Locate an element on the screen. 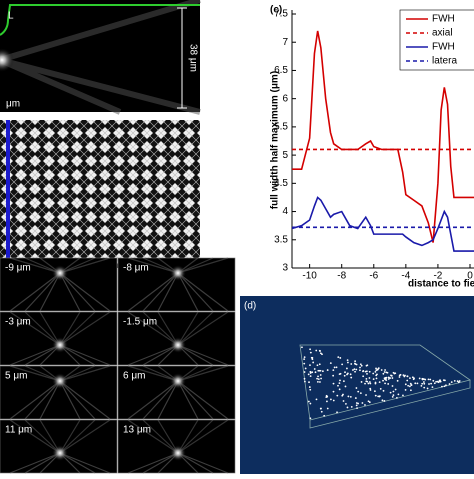 The height and width of the screenshot is (479, 474). tile-label: 13 μm is located at coordinates (137, 430).